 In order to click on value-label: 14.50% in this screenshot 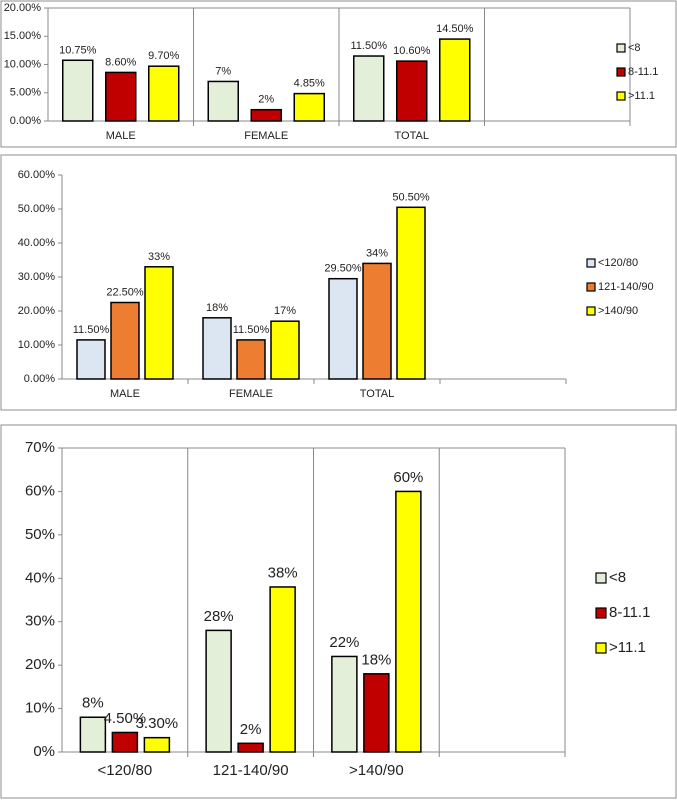, I will do `click(455, 29)`.